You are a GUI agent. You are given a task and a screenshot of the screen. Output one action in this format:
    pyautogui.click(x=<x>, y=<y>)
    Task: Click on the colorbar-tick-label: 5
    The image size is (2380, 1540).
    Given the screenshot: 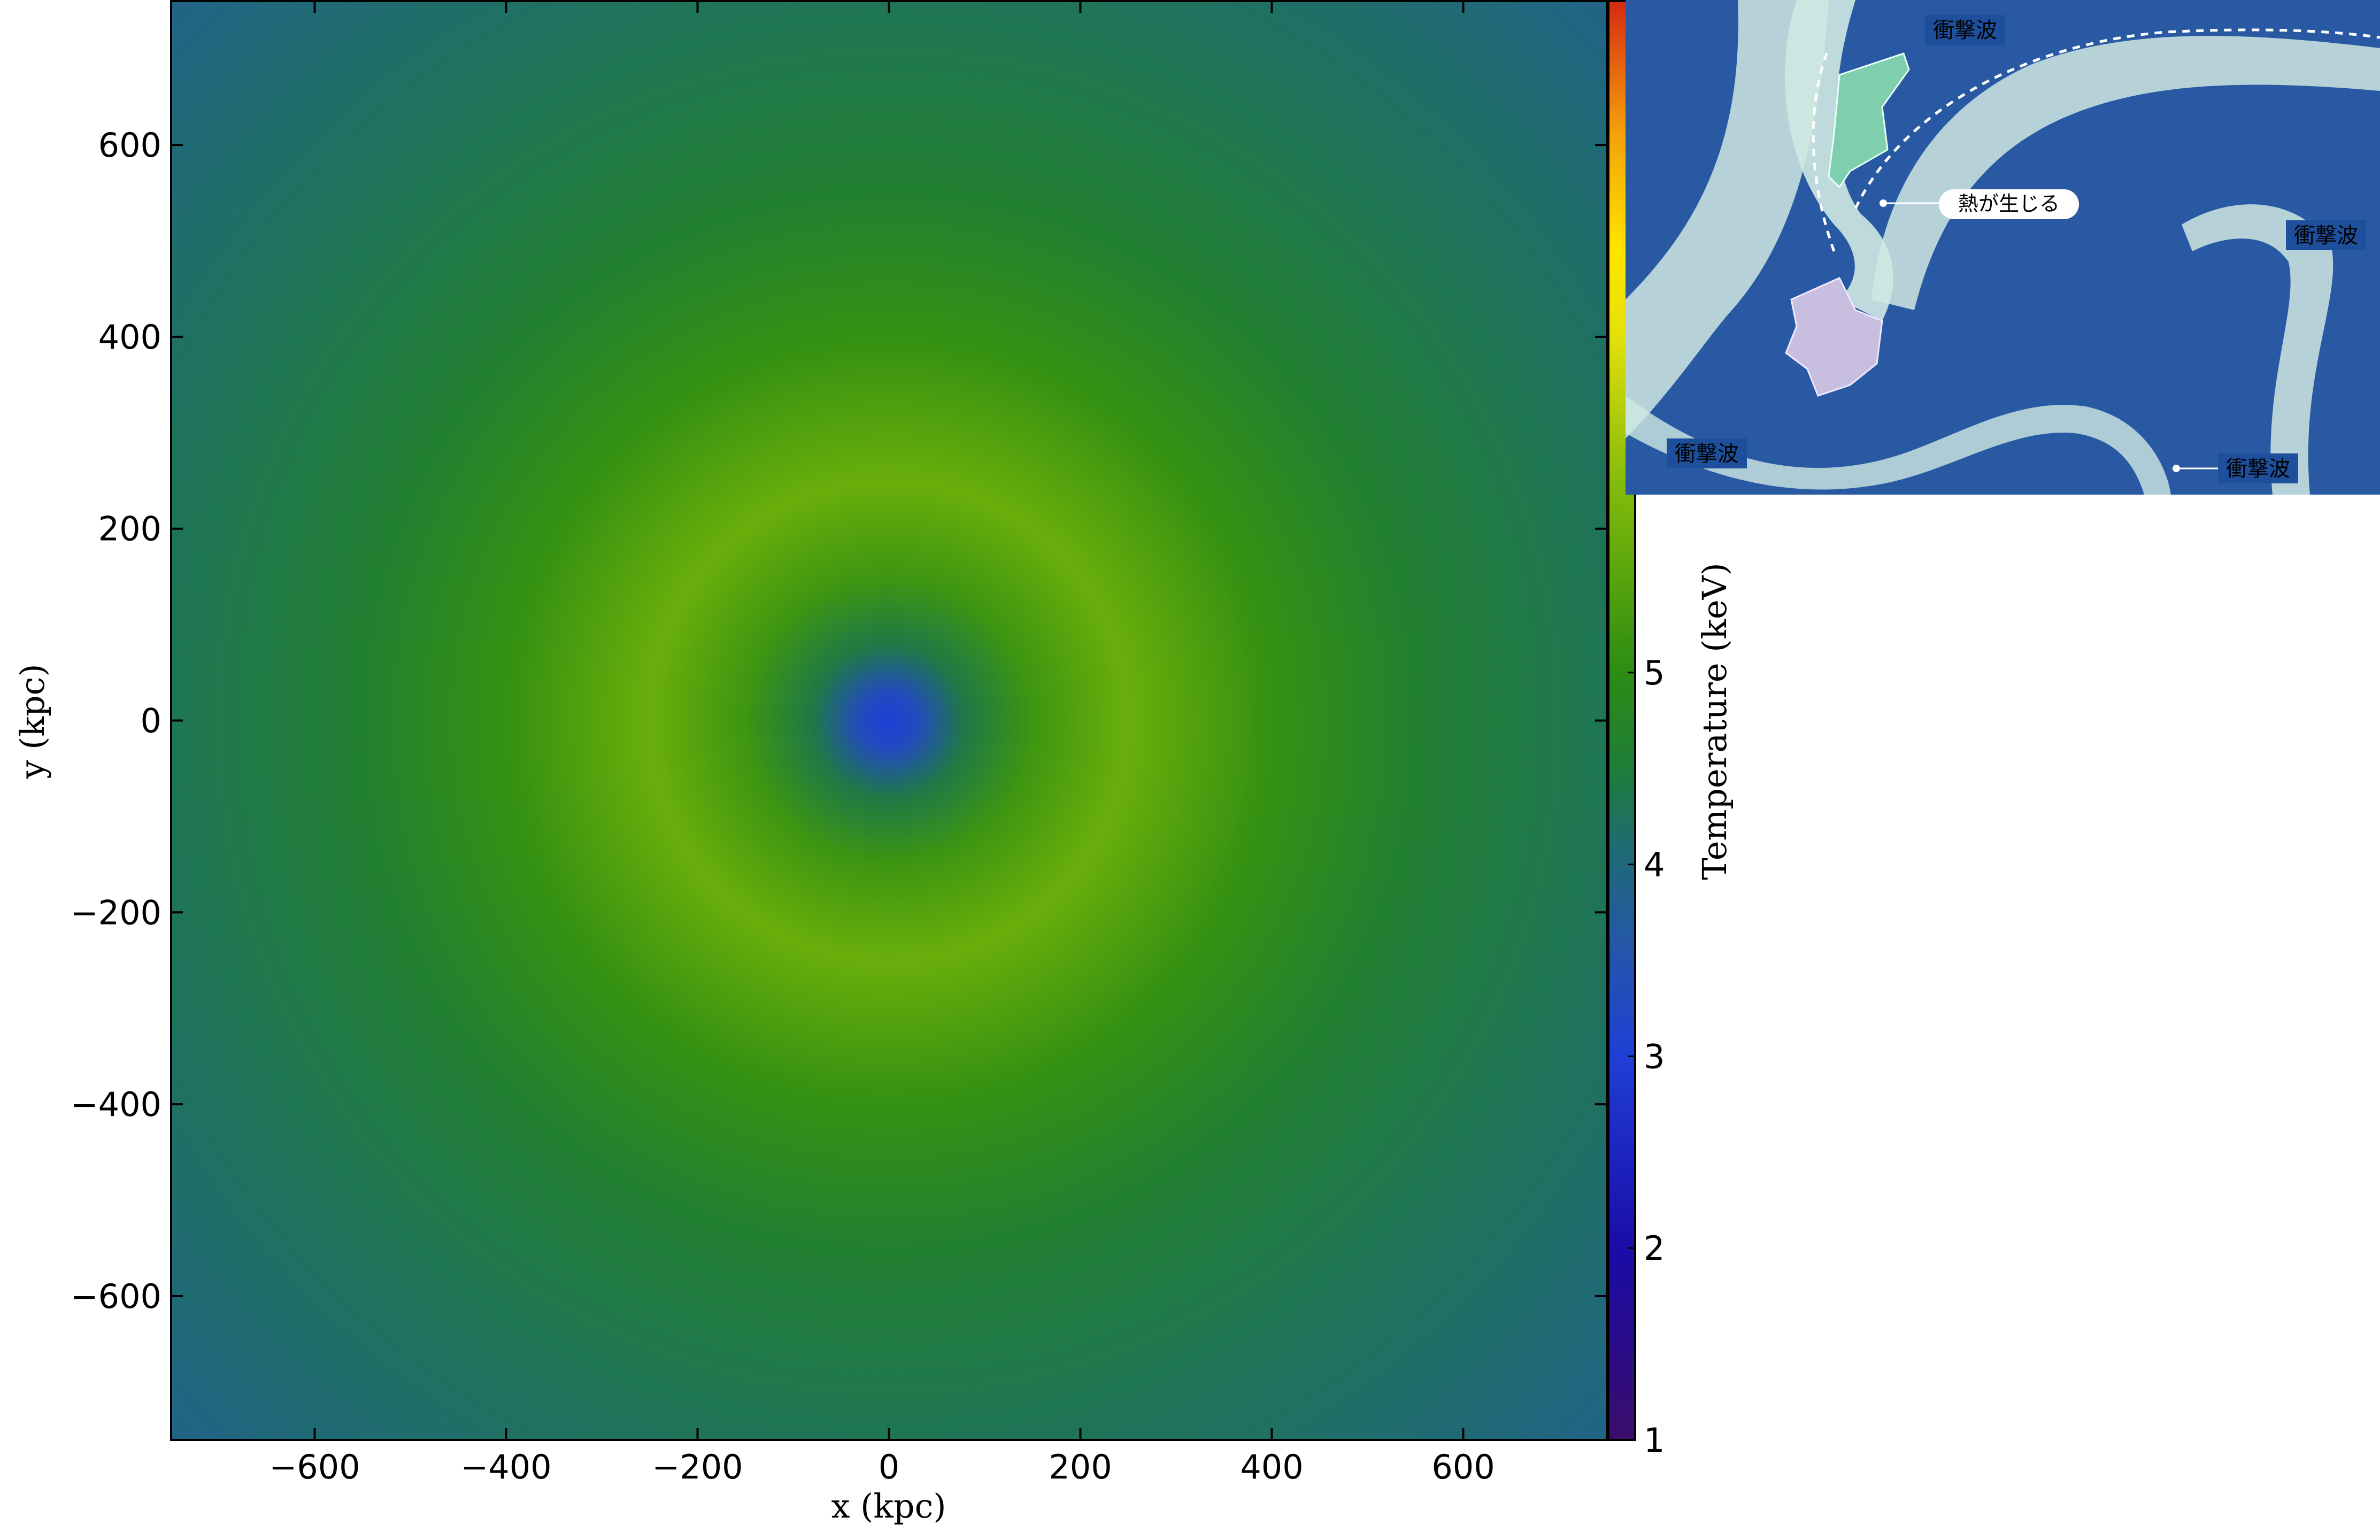 What is the action you would take?
    pyautogui.click(x=1654, y=672)
    